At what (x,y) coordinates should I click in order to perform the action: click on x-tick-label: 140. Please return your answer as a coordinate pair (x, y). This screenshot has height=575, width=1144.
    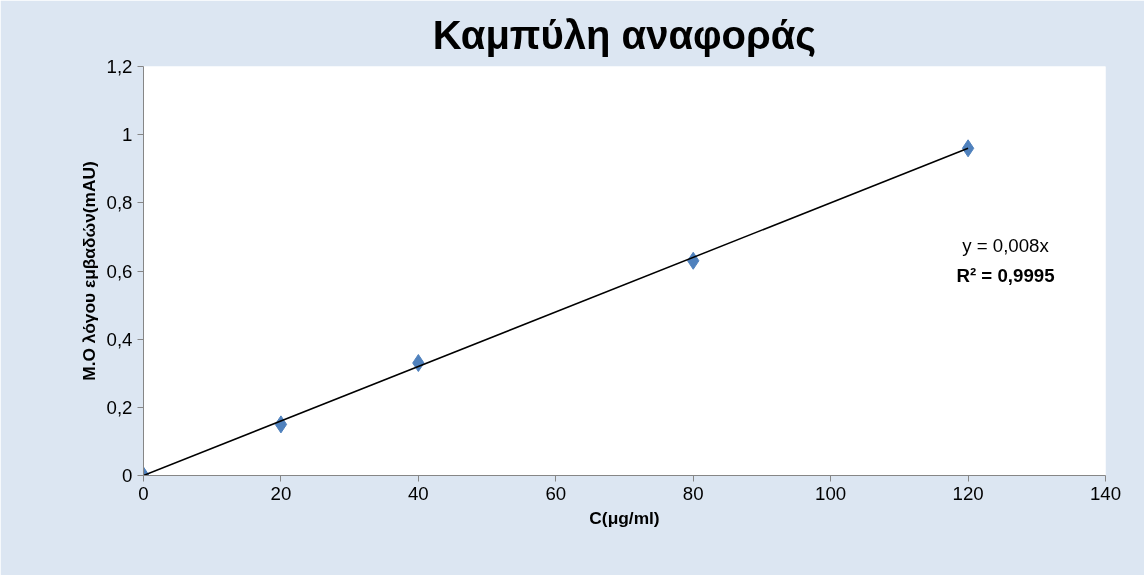
    Looking at the image, I should click on (1105, 493).